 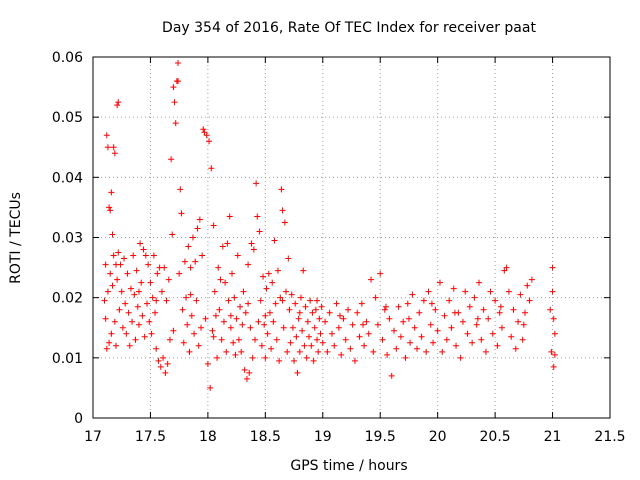 What do you see at coordinates (495, 437) in the screenshot?
I see `x-tick-label: 20.5` at bounding box center [495, 437].